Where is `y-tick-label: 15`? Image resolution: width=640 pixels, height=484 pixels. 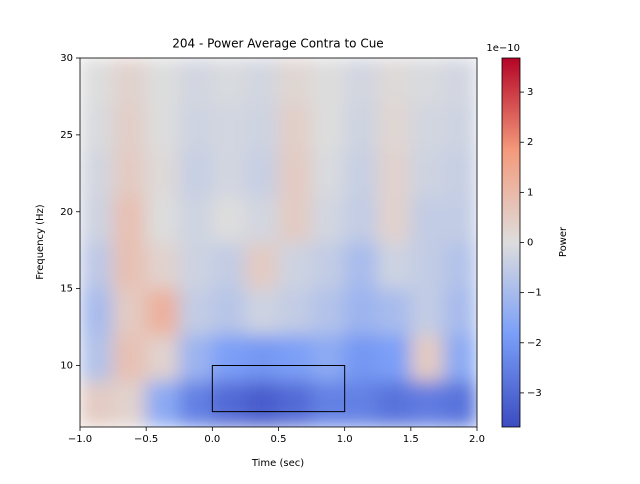
y-tick-label: 15 is located at coordinates (66, 289).